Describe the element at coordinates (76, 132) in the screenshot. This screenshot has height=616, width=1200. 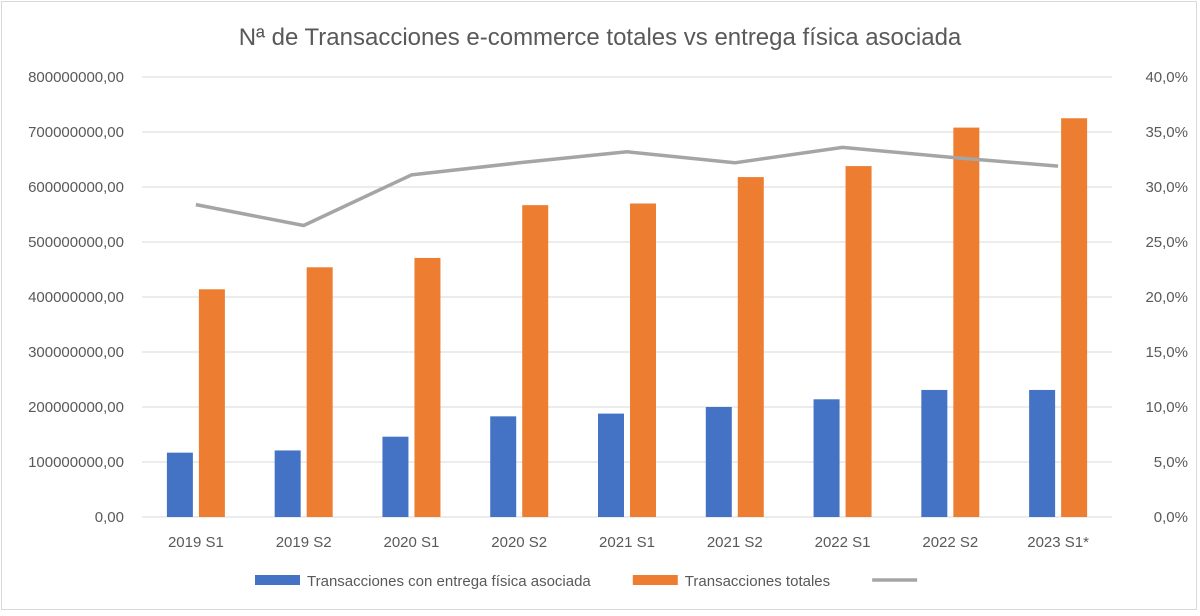
I see `left-tick-label: 700000000,00` at that location.